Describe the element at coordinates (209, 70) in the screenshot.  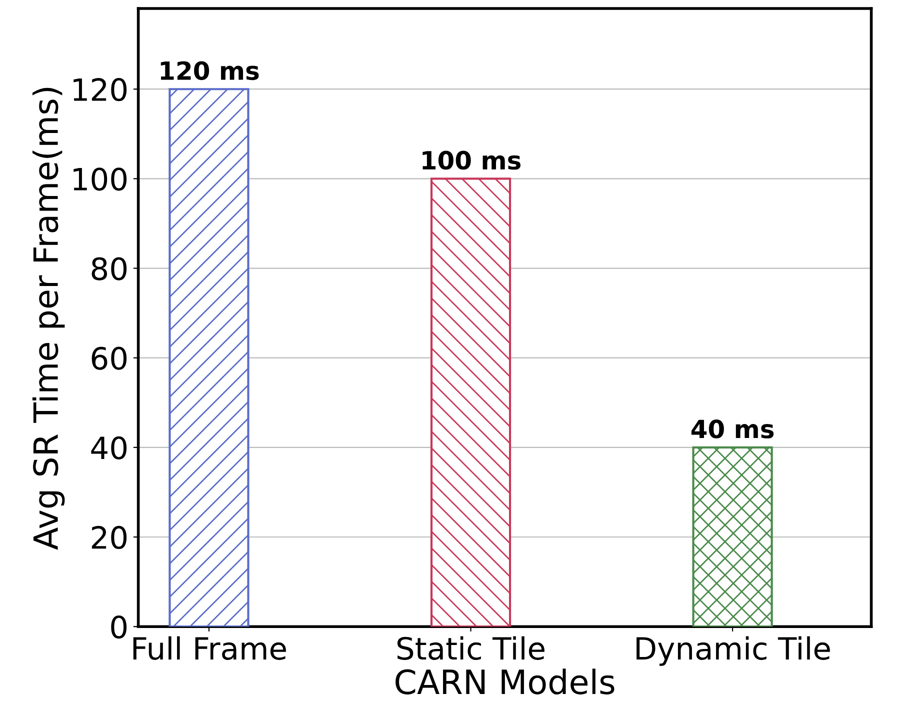
I see `data-label: 120 ms` at that location.